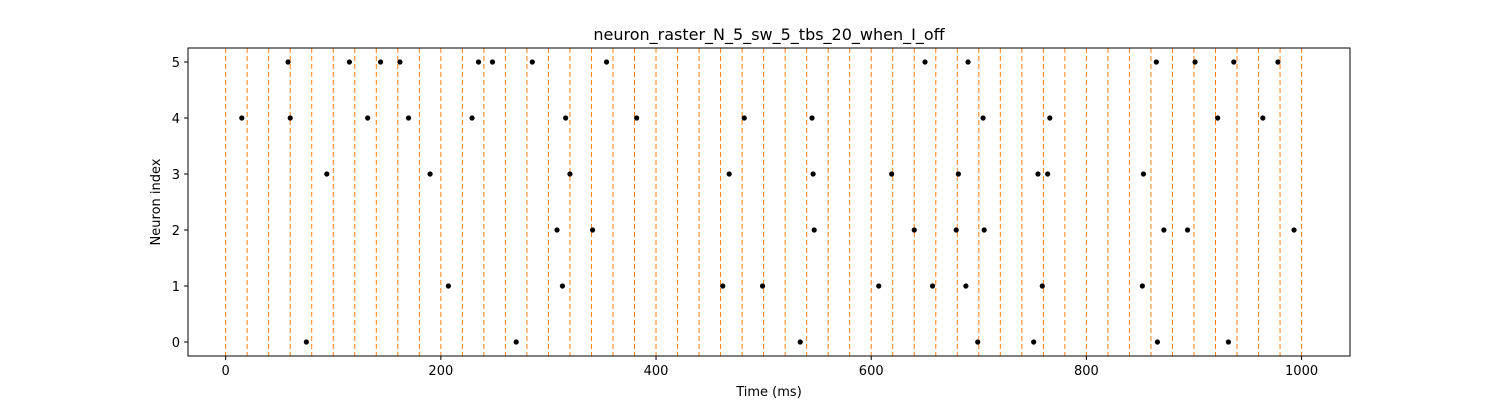 The image size is (1500, 400). What do you see at coordinates (768, 392) in the screenshot?
I see `x-axis-label: Time (ms)` at bounding box center [768, 392].